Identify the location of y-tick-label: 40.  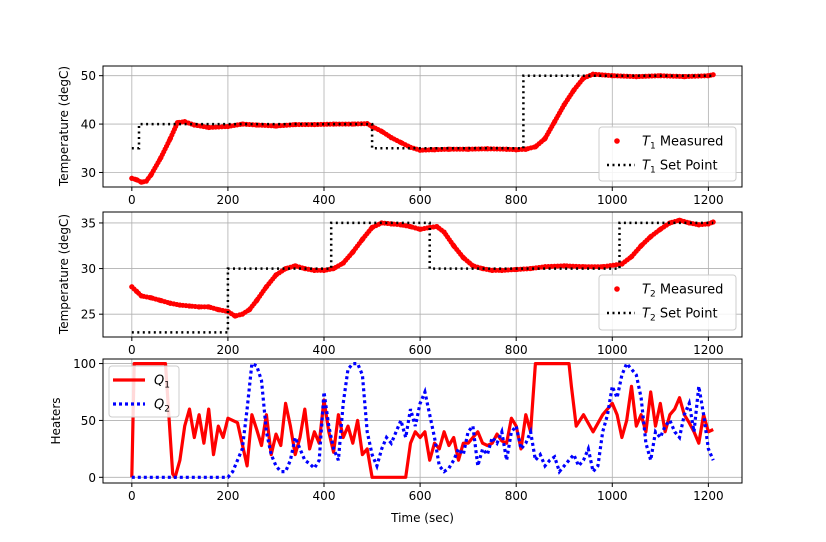
(88, 125).